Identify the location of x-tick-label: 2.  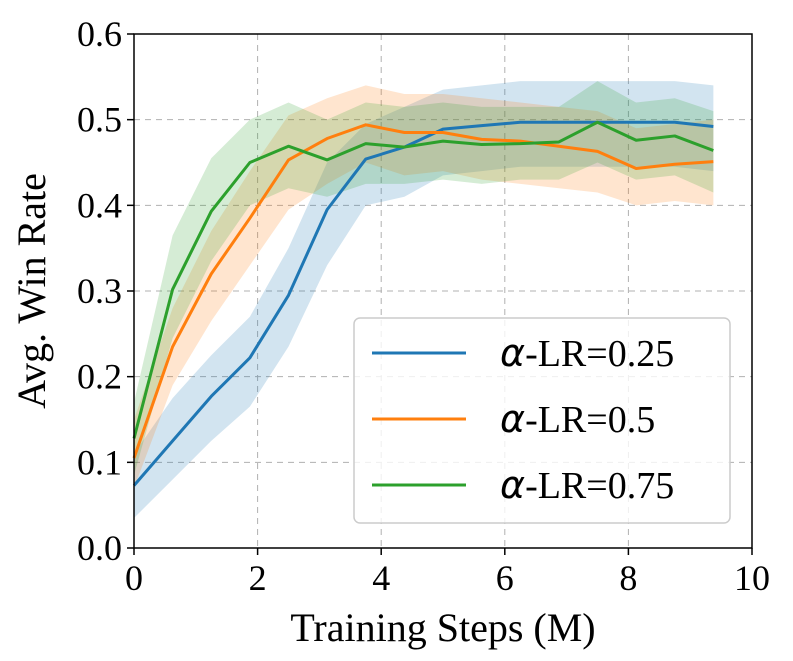
(258, 578).